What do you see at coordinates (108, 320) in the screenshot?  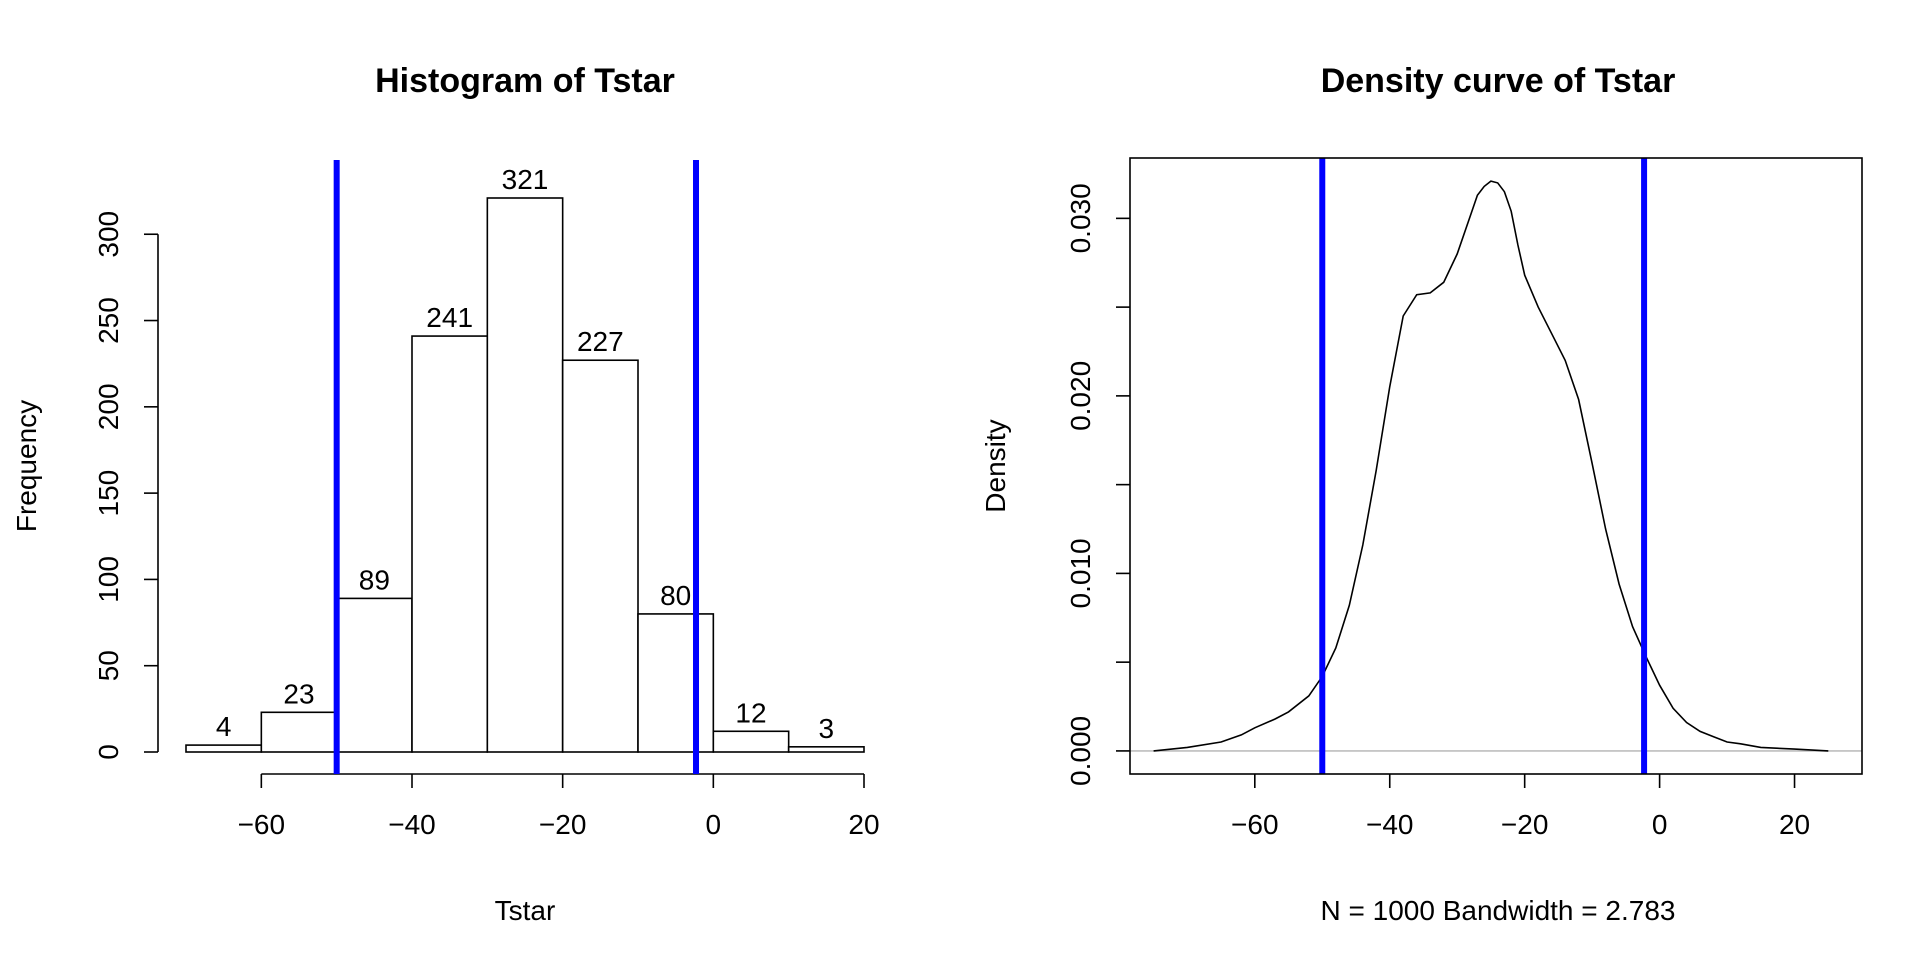 I see `histogram-y-tick-label: 250` at bounding box center [108, 320].